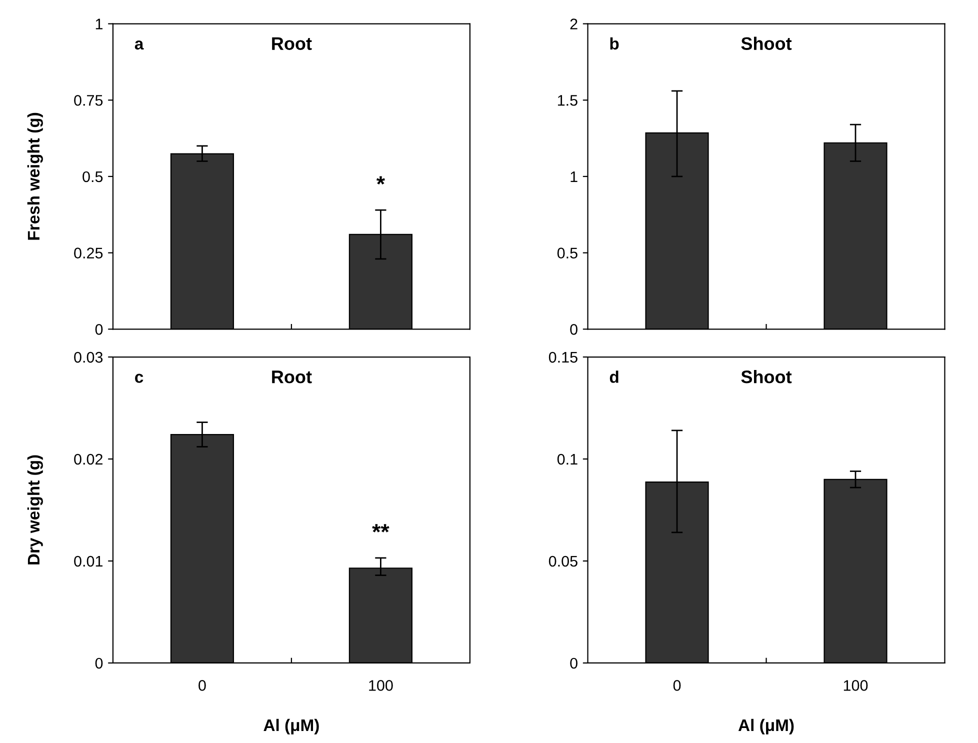 The height and width of the screenshot is (743, 978). What do you see at coordinates (563, 561) in the screenshot?
I see `y-tick-label: 0.05` at bounding box center [563, 561].